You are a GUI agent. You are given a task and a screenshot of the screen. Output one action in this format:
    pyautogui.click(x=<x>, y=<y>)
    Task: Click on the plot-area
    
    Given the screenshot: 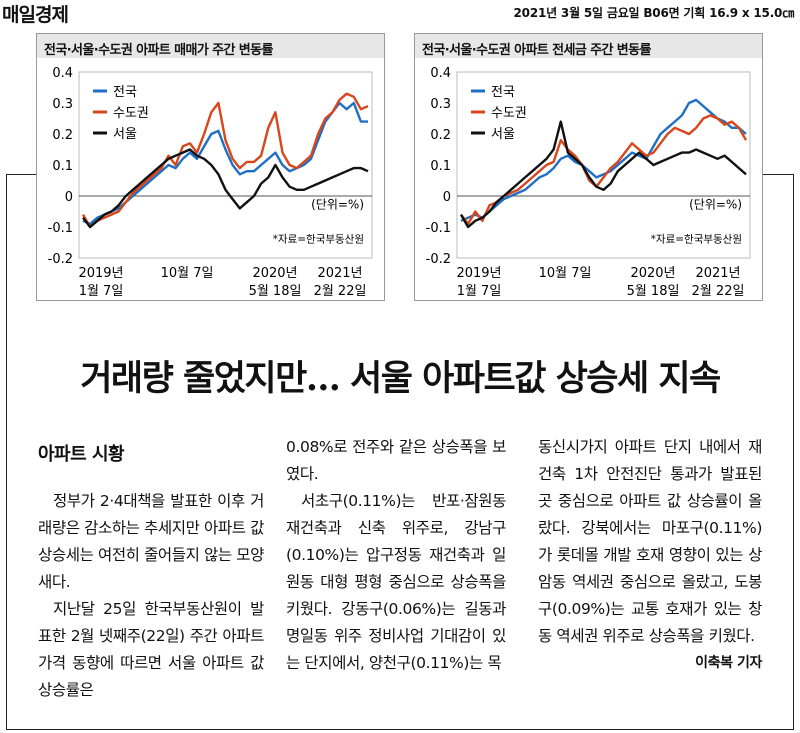 What is the action you would take?
    pyautogui.click(x=225, y=165)
    